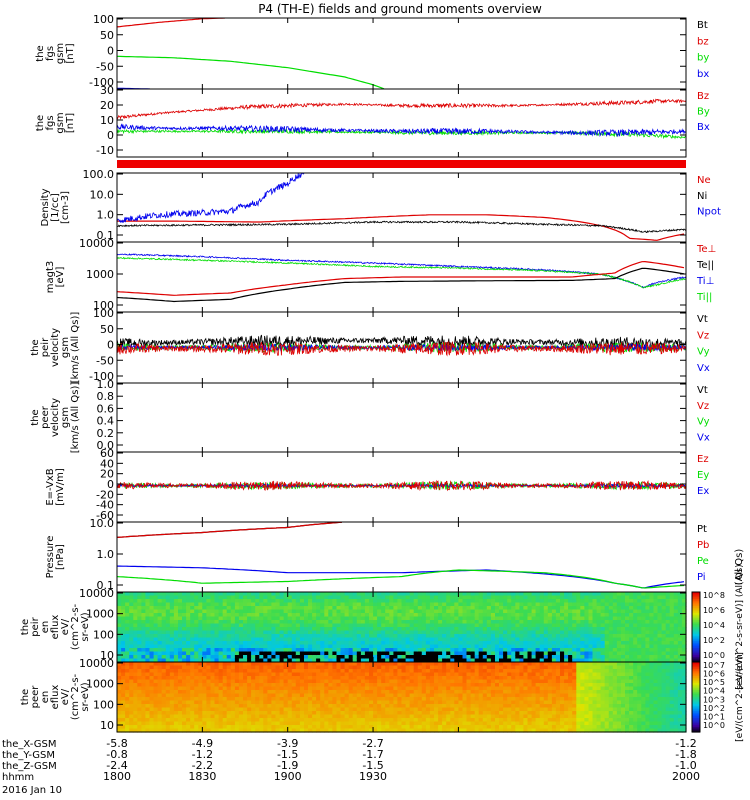 This screenshot has width=750, height=800. I want to click on legend-entry: Ez, so click(703, 459).